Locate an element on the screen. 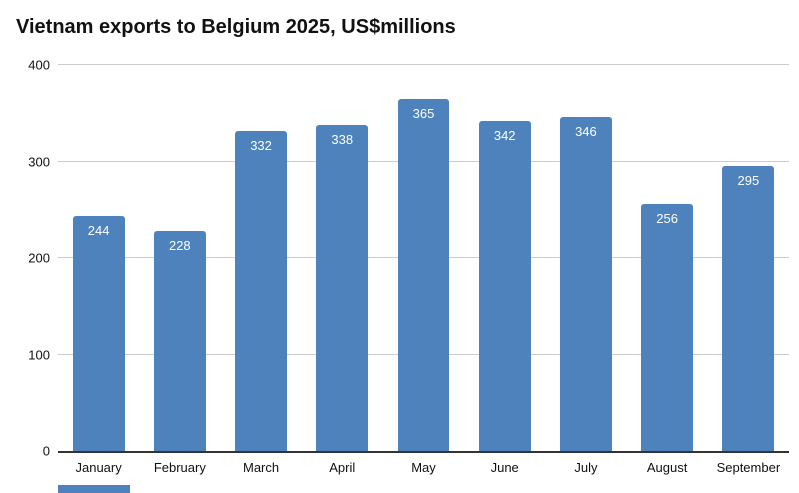 The width and height of the screenshot is (799, 493). bar-value-label: 295 is located at coordinates (748, 181).